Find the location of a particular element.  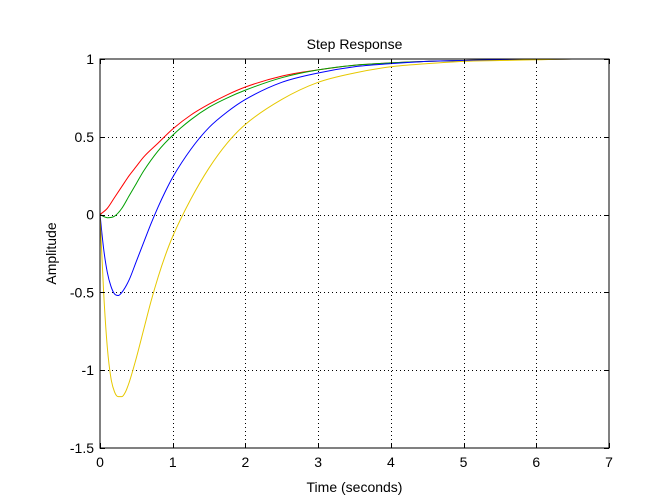

y-tick-label: -1 is located at coordinates (88, 370).